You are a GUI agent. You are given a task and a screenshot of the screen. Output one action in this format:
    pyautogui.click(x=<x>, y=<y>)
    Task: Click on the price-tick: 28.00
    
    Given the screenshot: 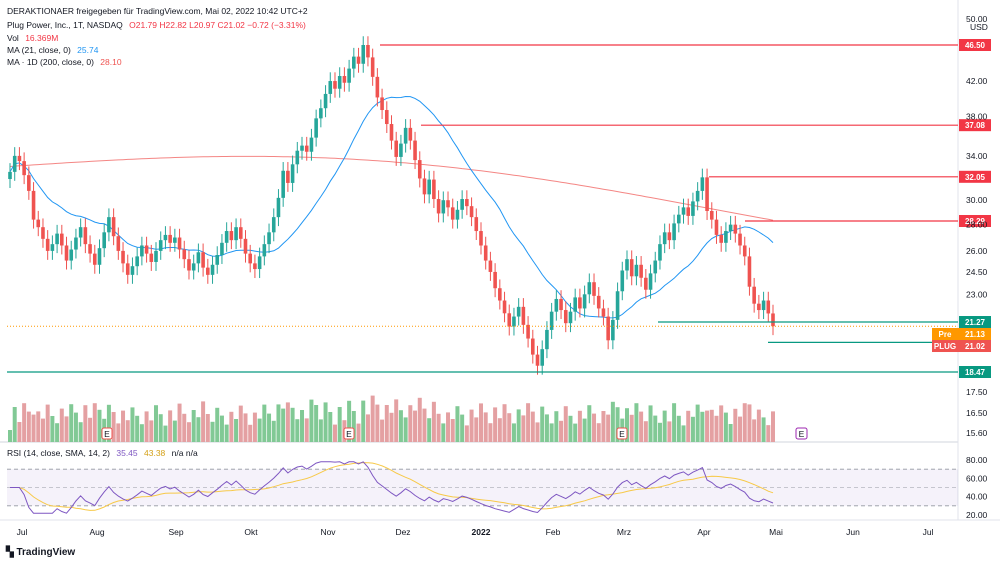 What is the action you would take?
    pyautogui.click(x=977, y=225)
    